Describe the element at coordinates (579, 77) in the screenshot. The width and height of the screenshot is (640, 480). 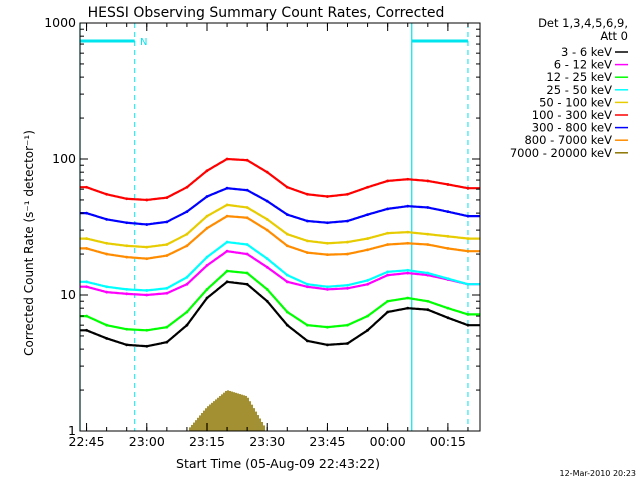
I see `legend-label: 12 - 25 keV` at that location.